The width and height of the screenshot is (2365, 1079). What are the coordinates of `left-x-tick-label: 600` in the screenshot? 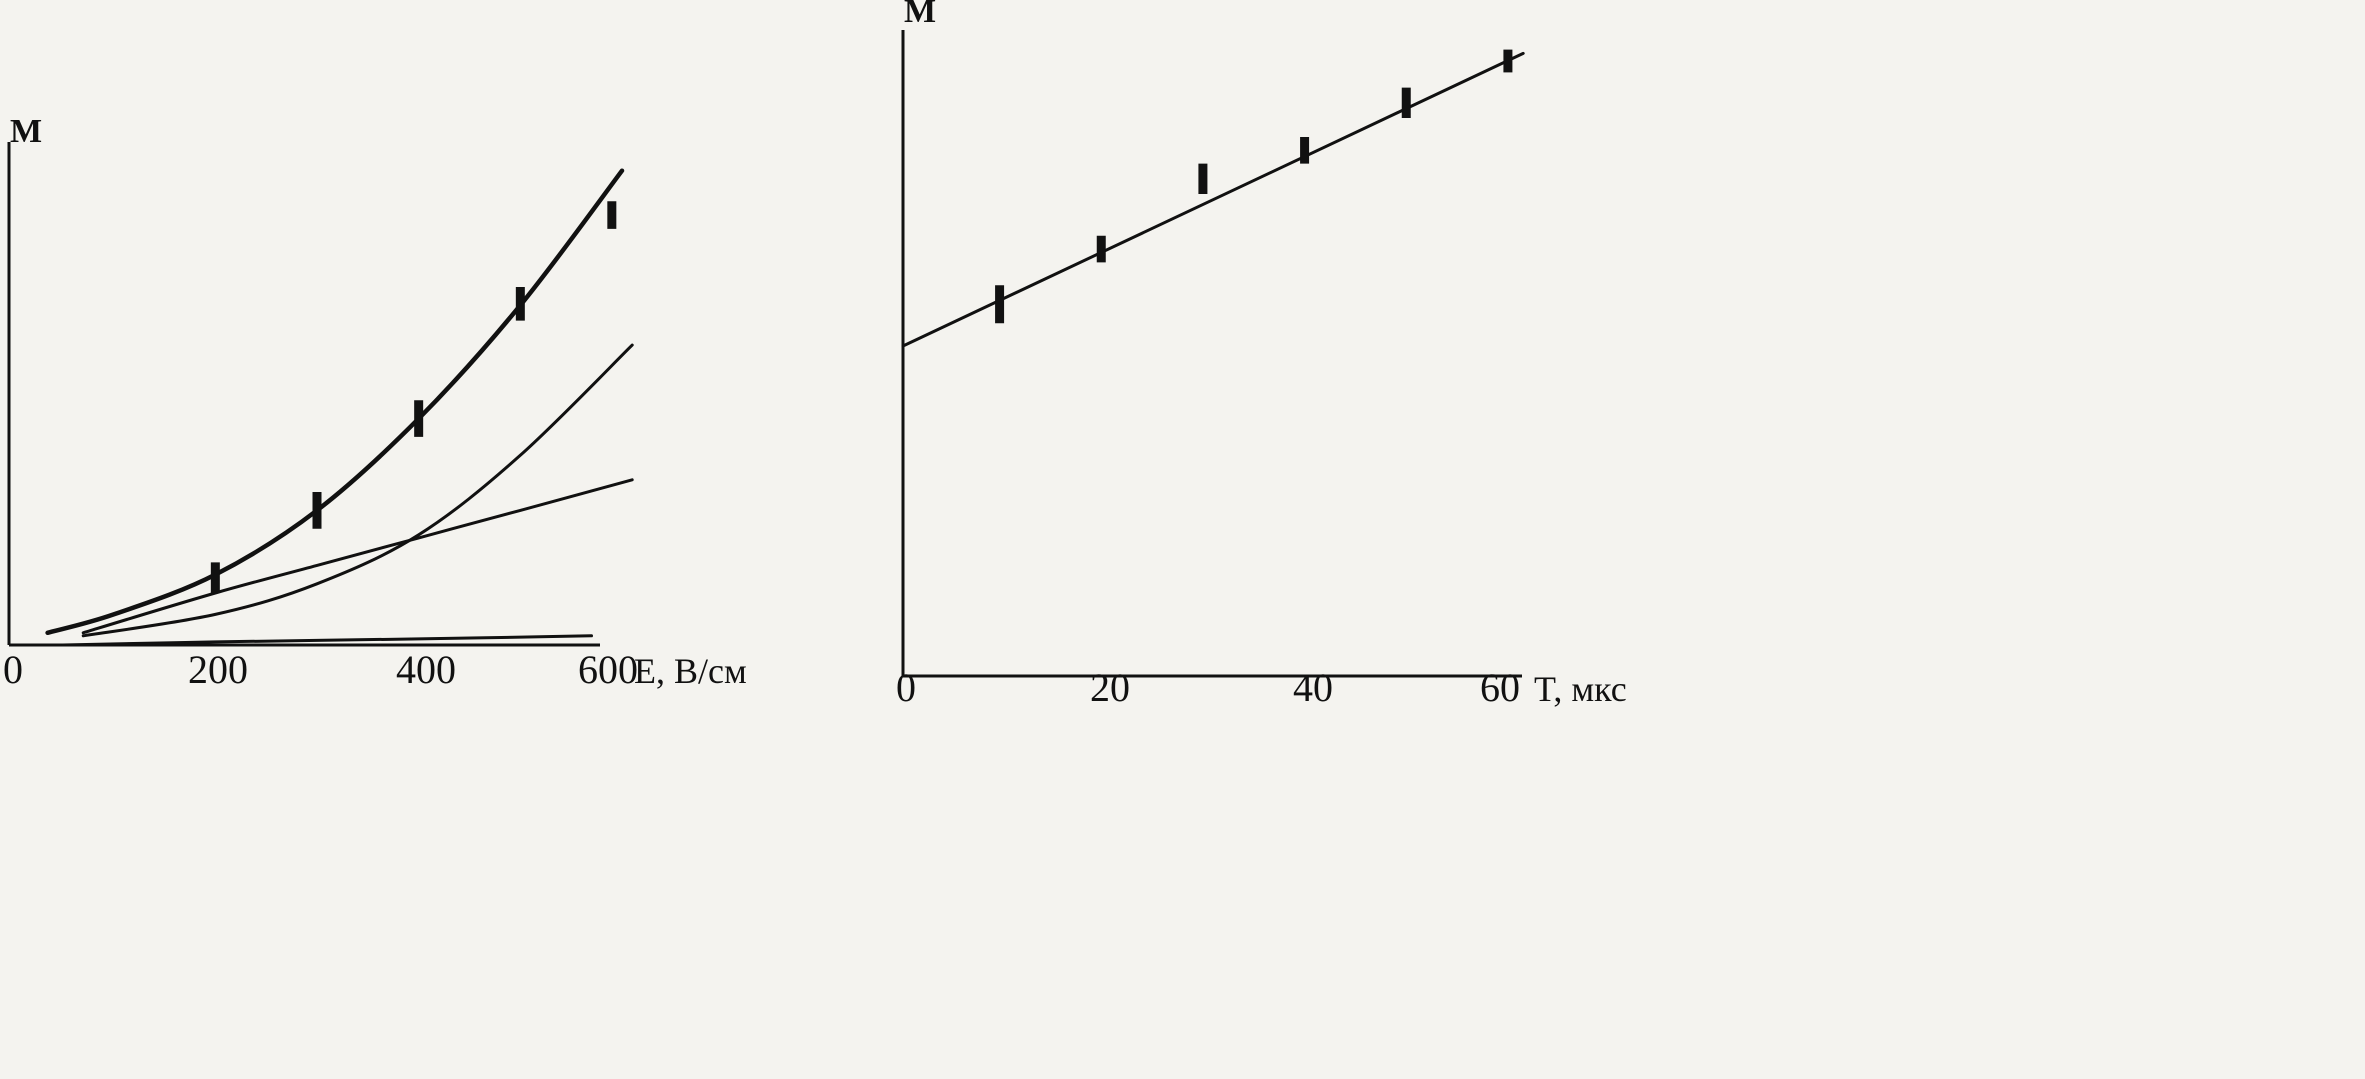 It's located at (608, 669).